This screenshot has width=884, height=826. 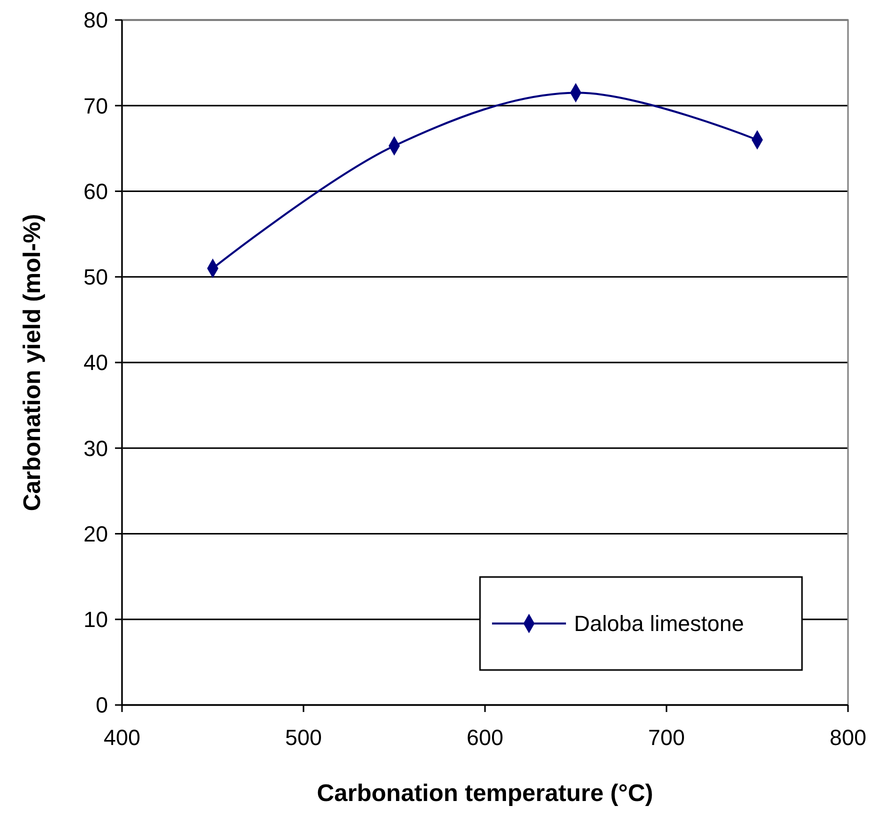 What do you see at coordinates (659, 623) in the screenshot?
I see `legend-label: Daloba limestone` at bounding box center [659, 623].